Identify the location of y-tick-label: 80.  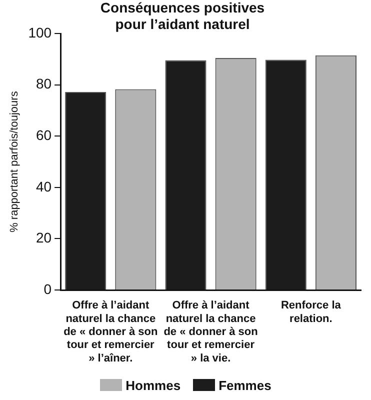
(44, 84).